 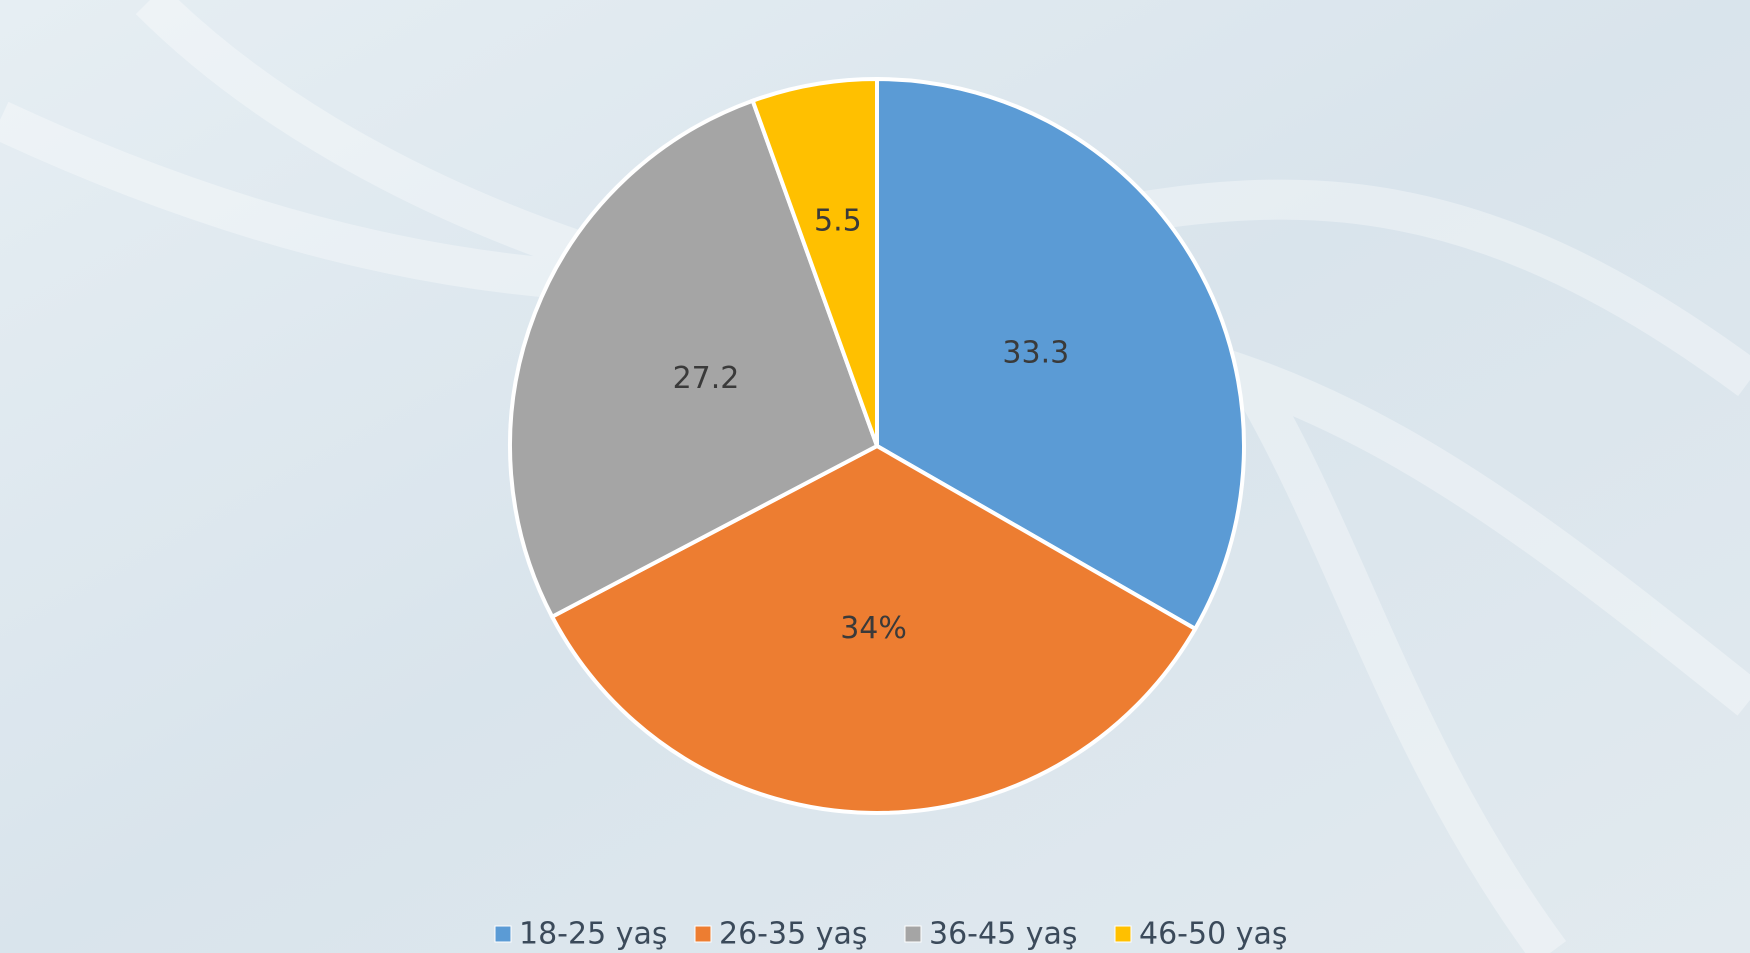 What do you see at coordinates (1035, 353) in the screenshot?
I see `data-label: 33.3` at bounding box center [1035, 353].